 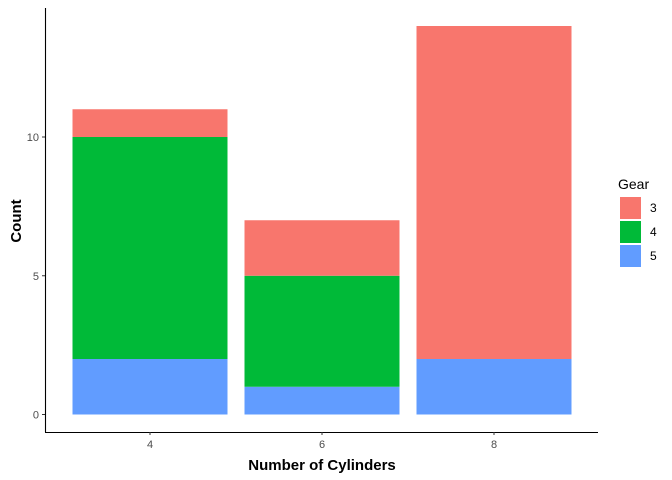 I want to click on y-tick-label: 5, so click(x=36, y=277).